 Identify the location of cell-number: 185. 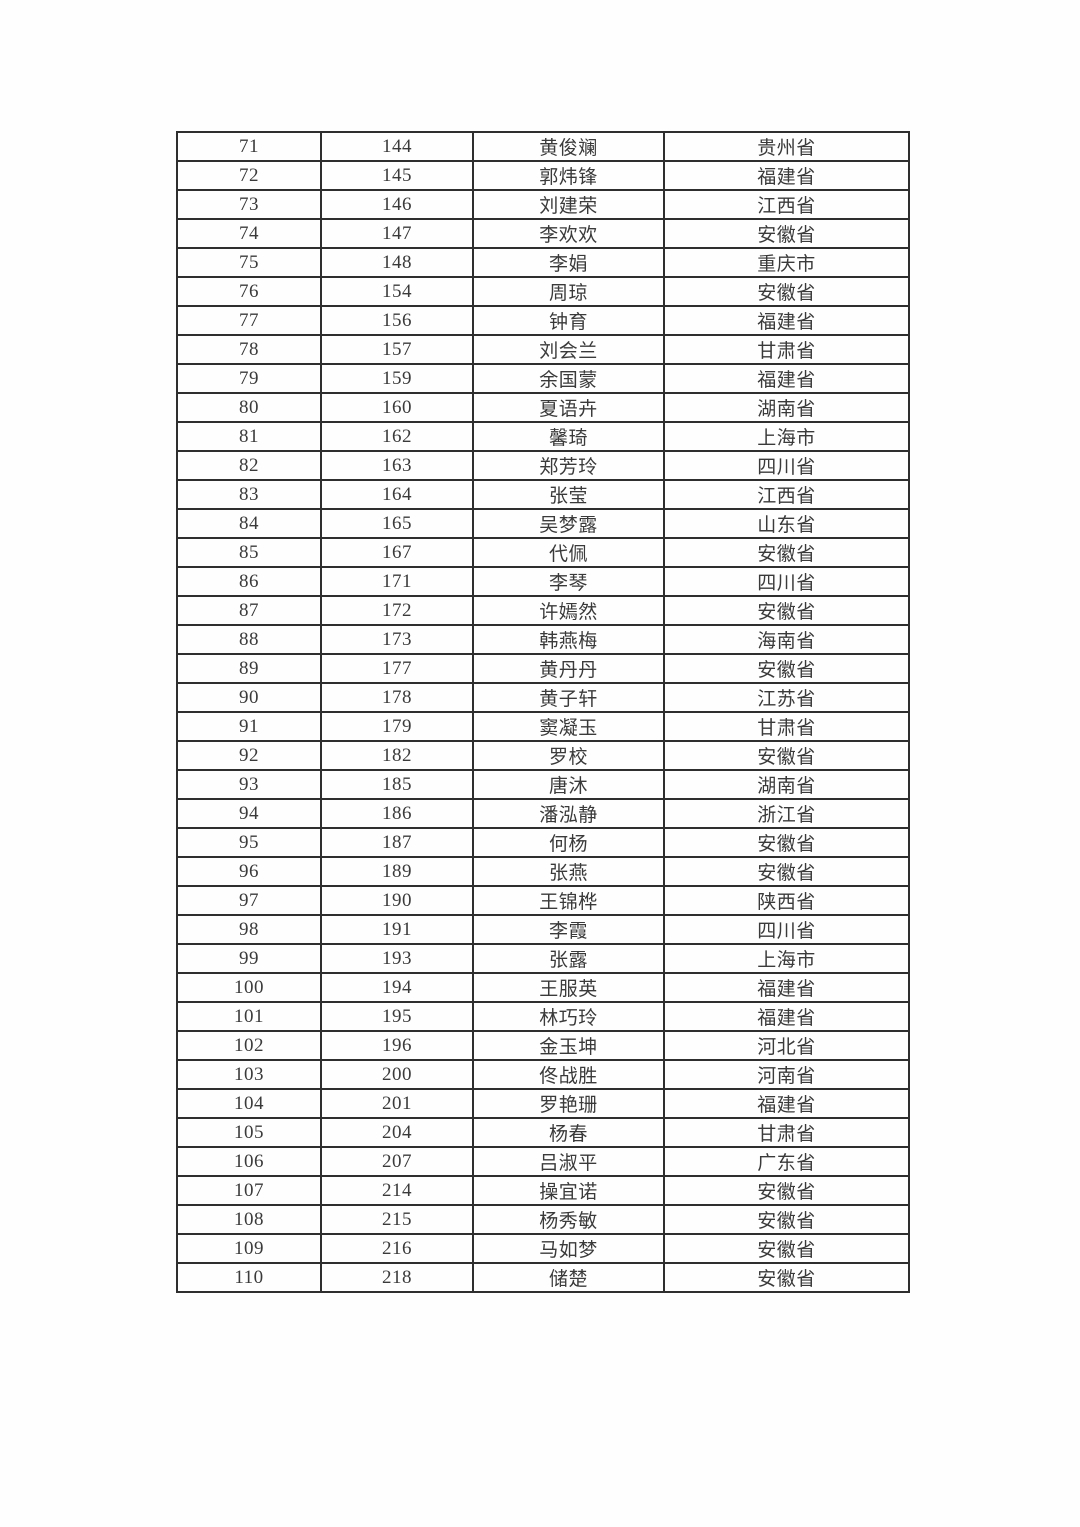
(397, 784).